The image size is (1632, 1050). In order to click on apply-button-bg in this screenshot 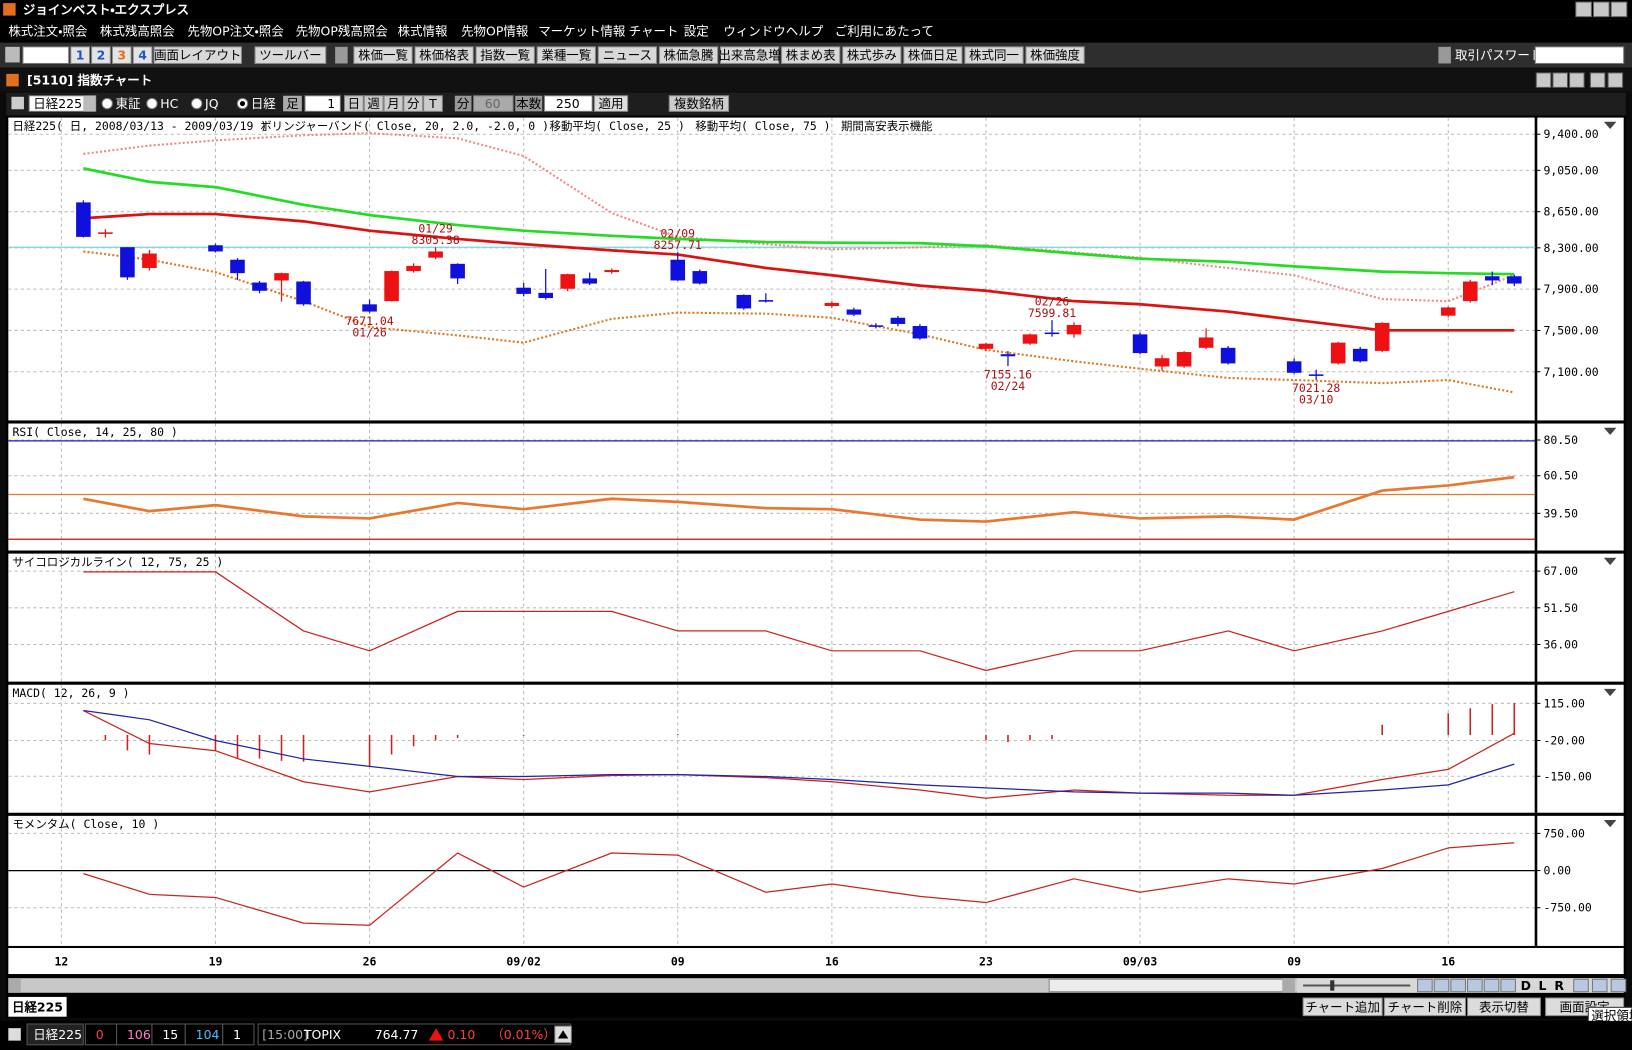, I will do `click(611, 103)`.